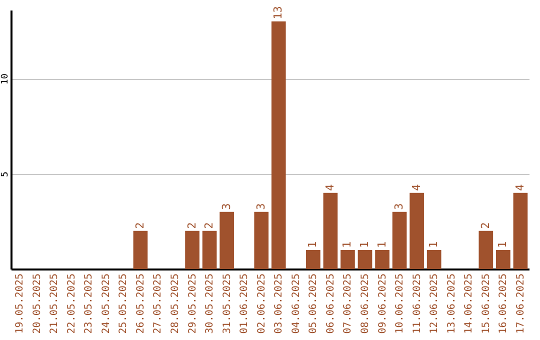  What do you see at coordinates (106, 304) in the screenshot?
I see `x-tick-label: 24.05.2025` at bounding box center [106, 304].